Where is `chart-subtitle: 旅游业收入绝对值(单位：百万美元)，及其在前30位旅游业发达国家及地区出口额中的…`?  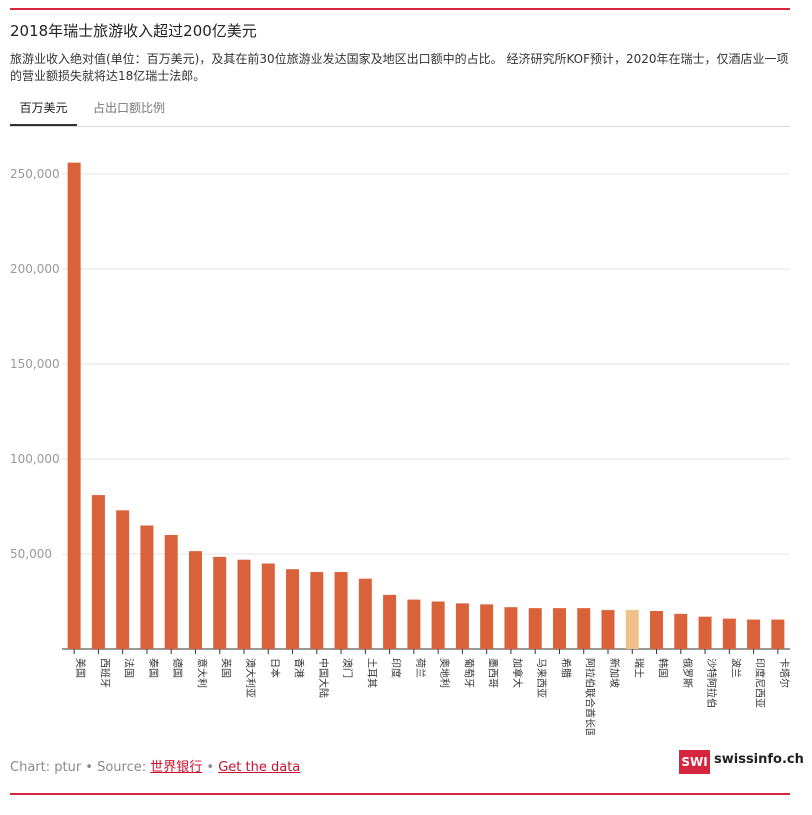
chart-subtitle: 旅游业收入绝对值(单位：百万美元)，及其在前30位旅游业发达国家及地区出口额中的… is located at coordinates (399, 67).